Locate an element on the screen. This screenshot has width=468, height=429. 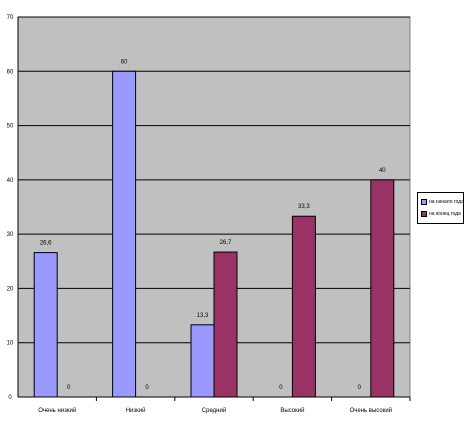
x-tick-label: Очень высокий is located at coordinates (371, 410).